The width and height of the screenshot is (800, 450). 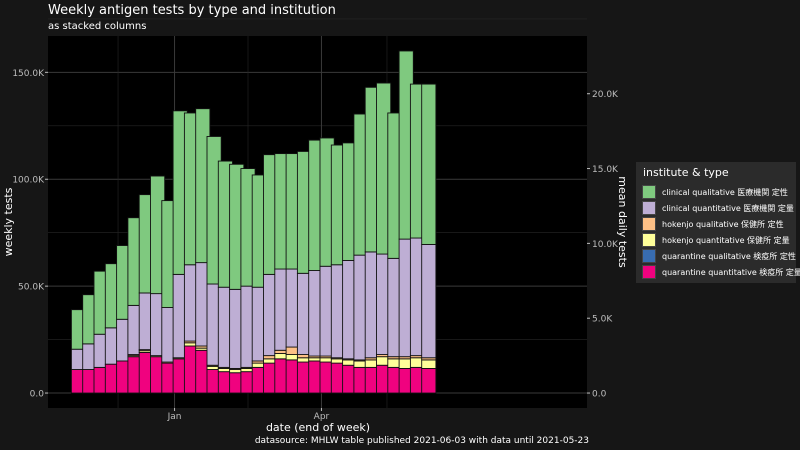 I want to click on legend-label: hokenjo qualitative 保健所 定性, so click(x=723, y=224).